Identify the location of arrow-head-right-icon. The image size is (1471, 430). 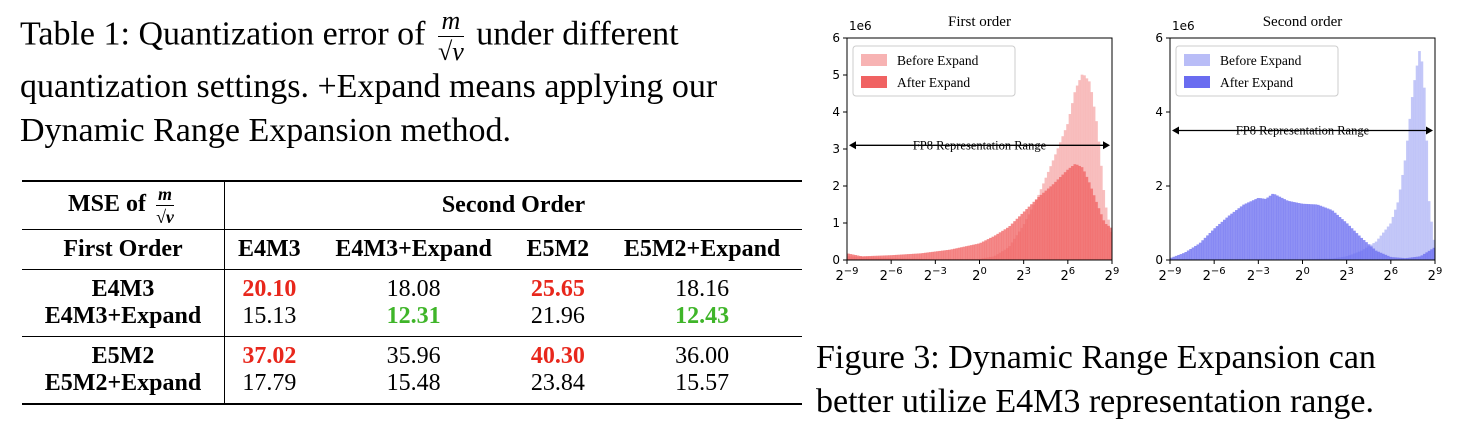
(1429, 130).